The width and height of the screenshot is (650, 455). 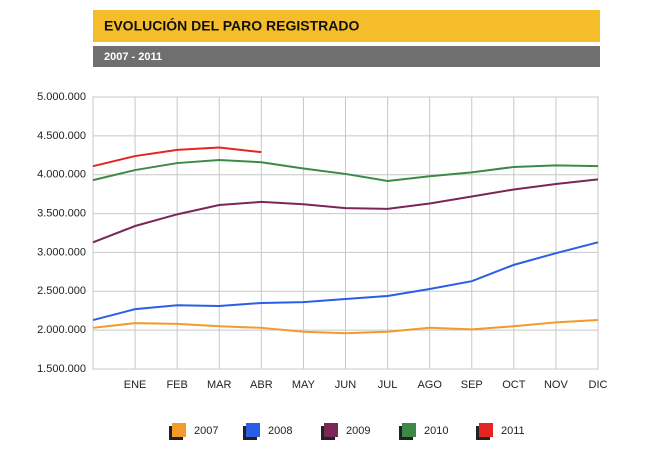 What do you see at coordinates (61, 97) in the screenshot?
I see `y-tick-label: 5.000.000` at bounding box center [61, 97].